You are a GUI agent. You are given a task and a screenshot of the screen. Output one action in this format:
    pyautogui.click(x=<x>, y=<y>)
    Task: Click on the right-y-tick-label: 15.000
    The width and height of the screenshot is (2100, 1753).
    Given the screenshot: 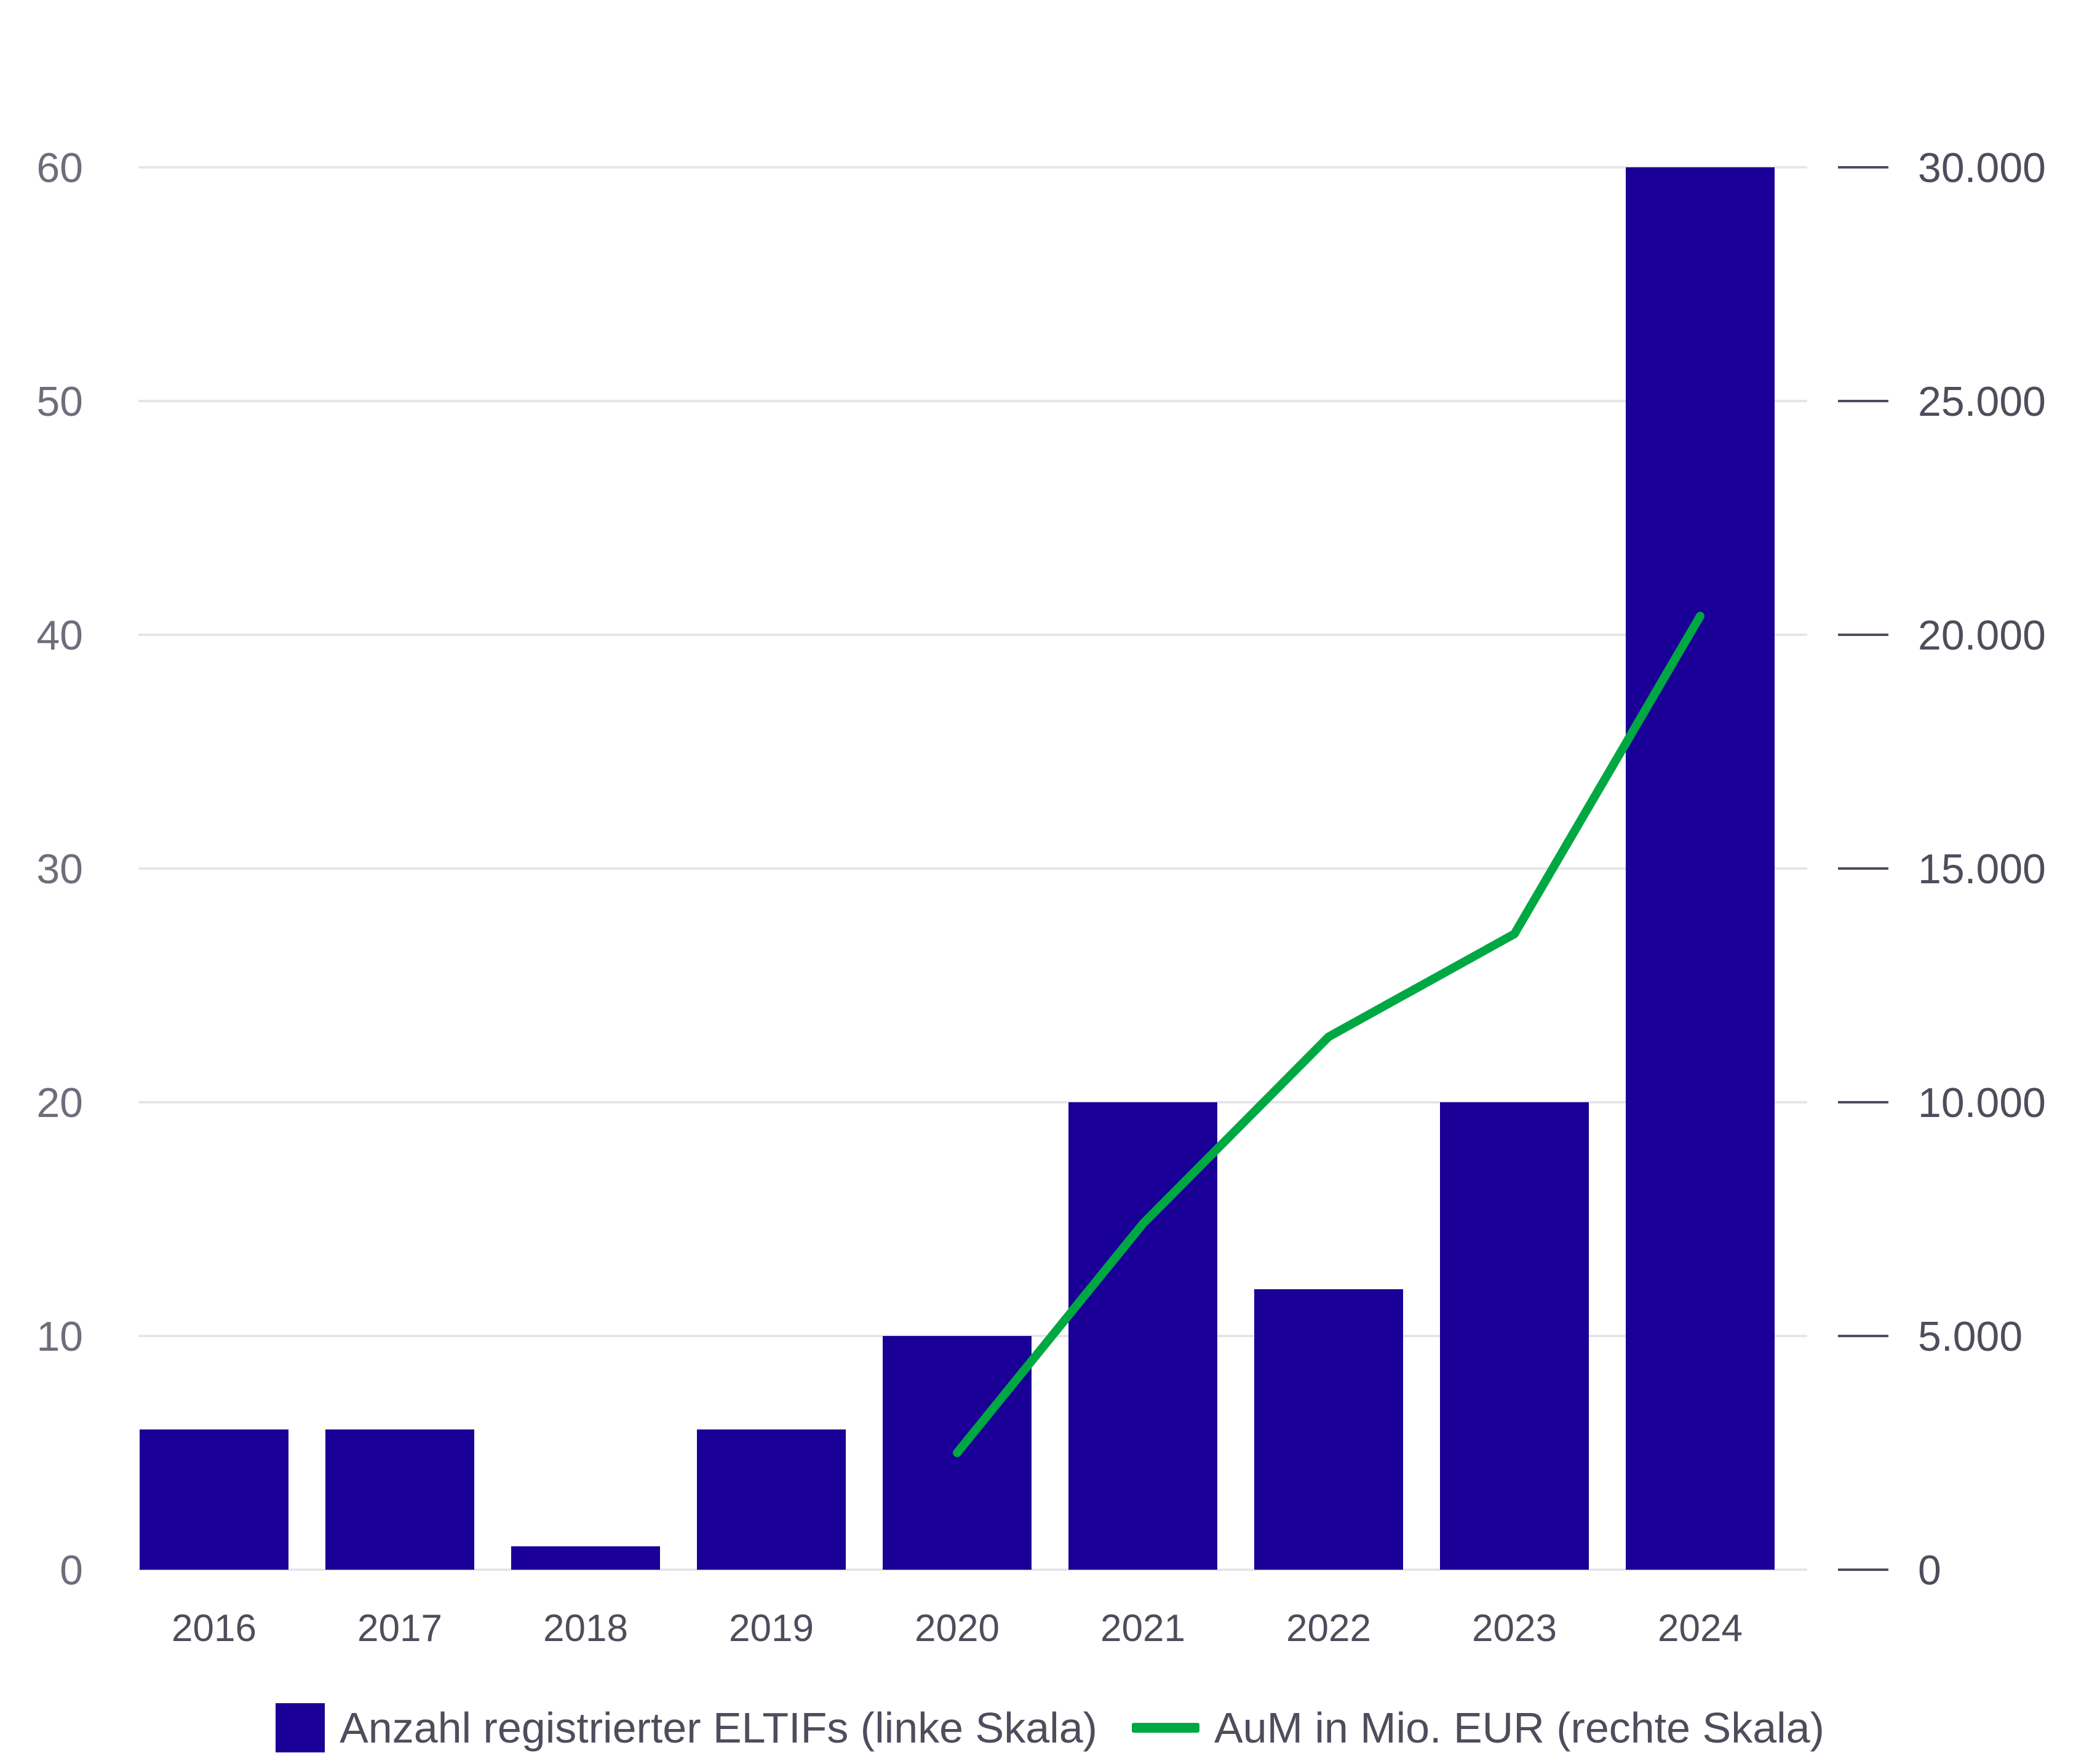 What is the action you would take?
    pyautogui.click(x=1982, y=869)
    